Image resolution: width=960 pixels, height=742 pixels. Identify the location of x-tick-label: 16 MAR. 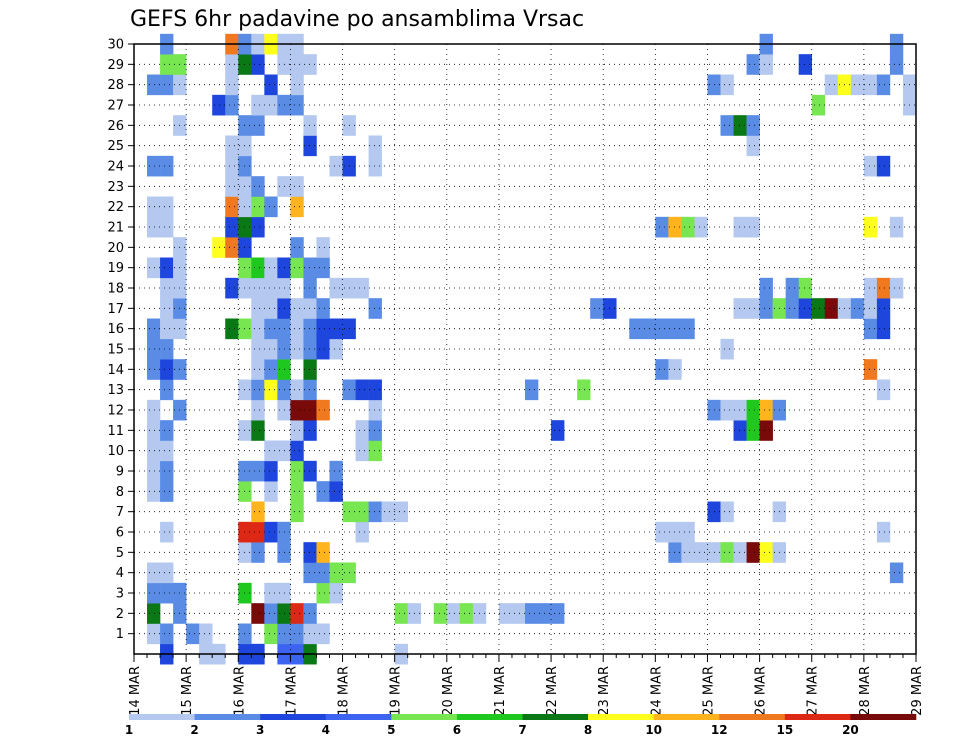
(239, 691).